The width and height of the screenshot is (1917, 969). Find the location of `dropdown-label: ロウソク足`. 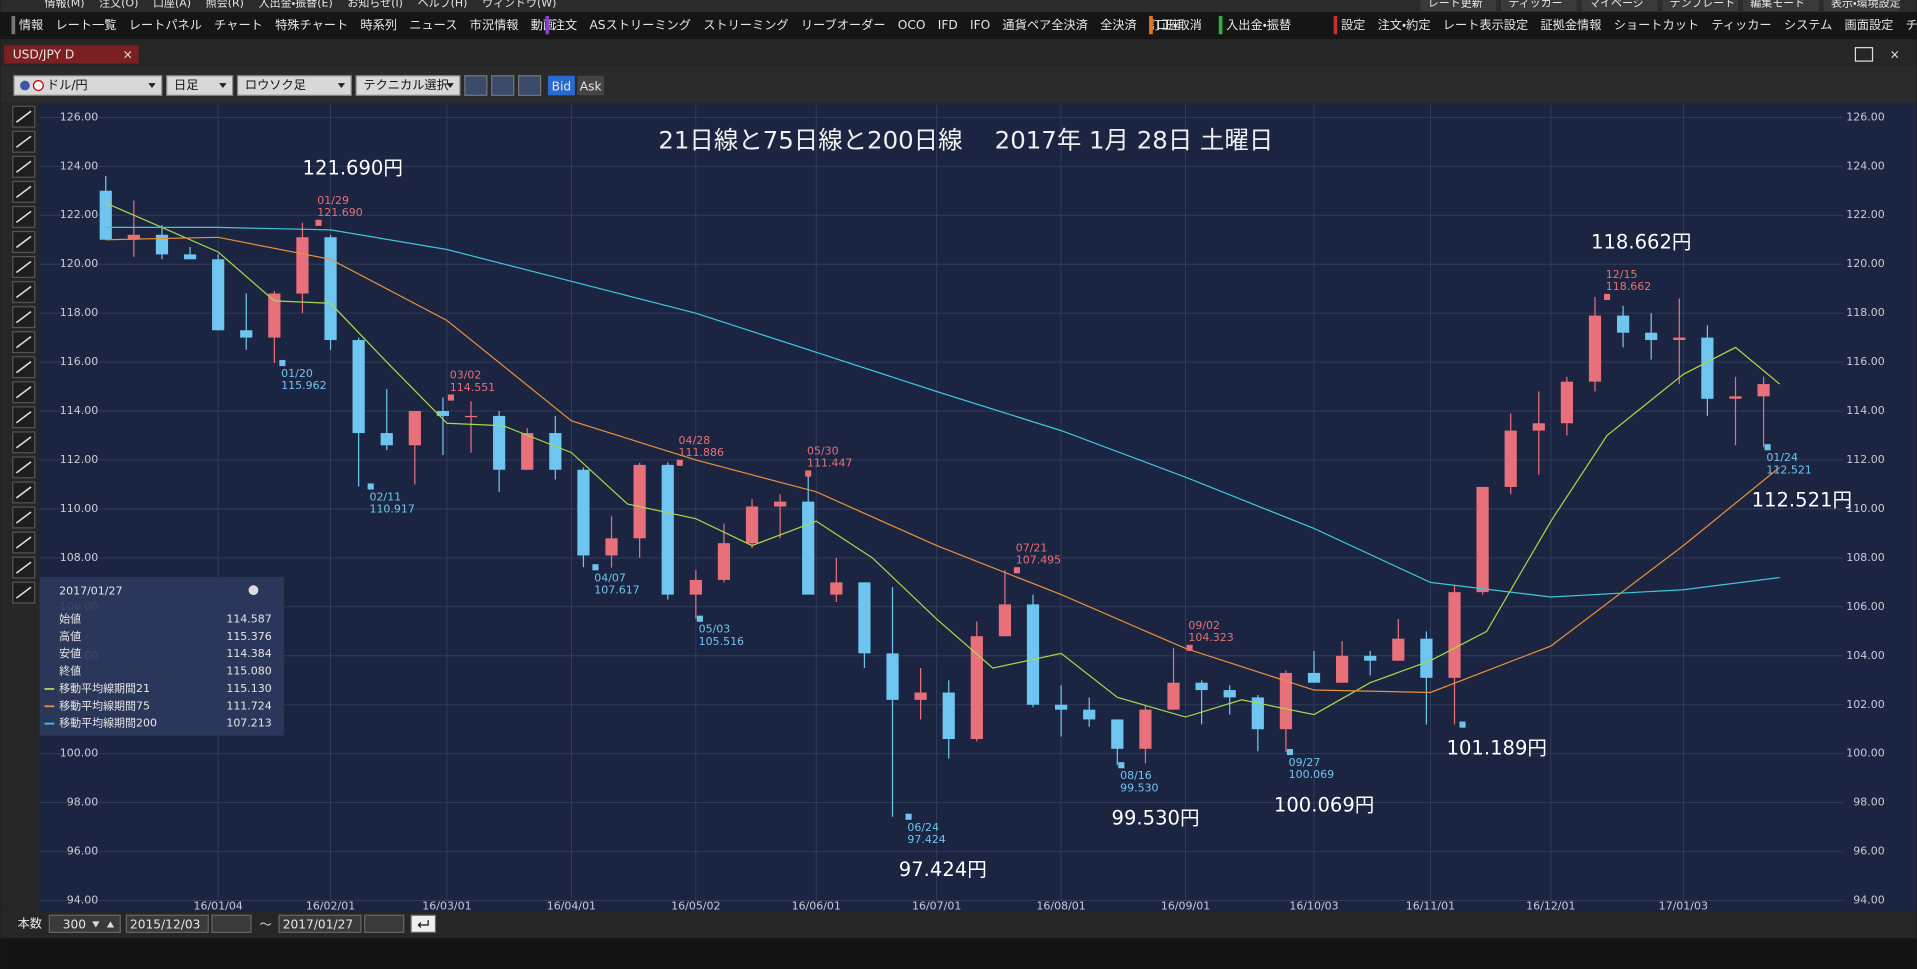

dropdown-label: ロウソク足 is located at coordinates (275, 85).